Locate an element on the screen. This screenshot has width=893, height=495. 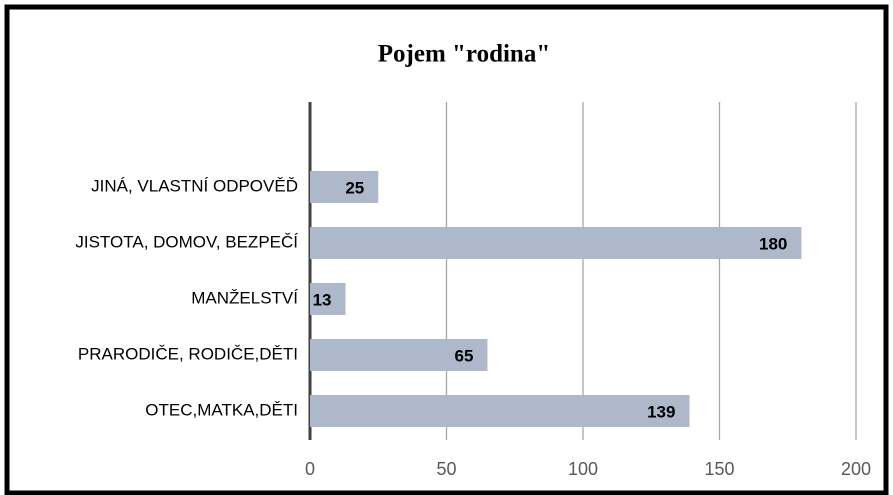
data-label: 25 is located at coordinates (354, 187).